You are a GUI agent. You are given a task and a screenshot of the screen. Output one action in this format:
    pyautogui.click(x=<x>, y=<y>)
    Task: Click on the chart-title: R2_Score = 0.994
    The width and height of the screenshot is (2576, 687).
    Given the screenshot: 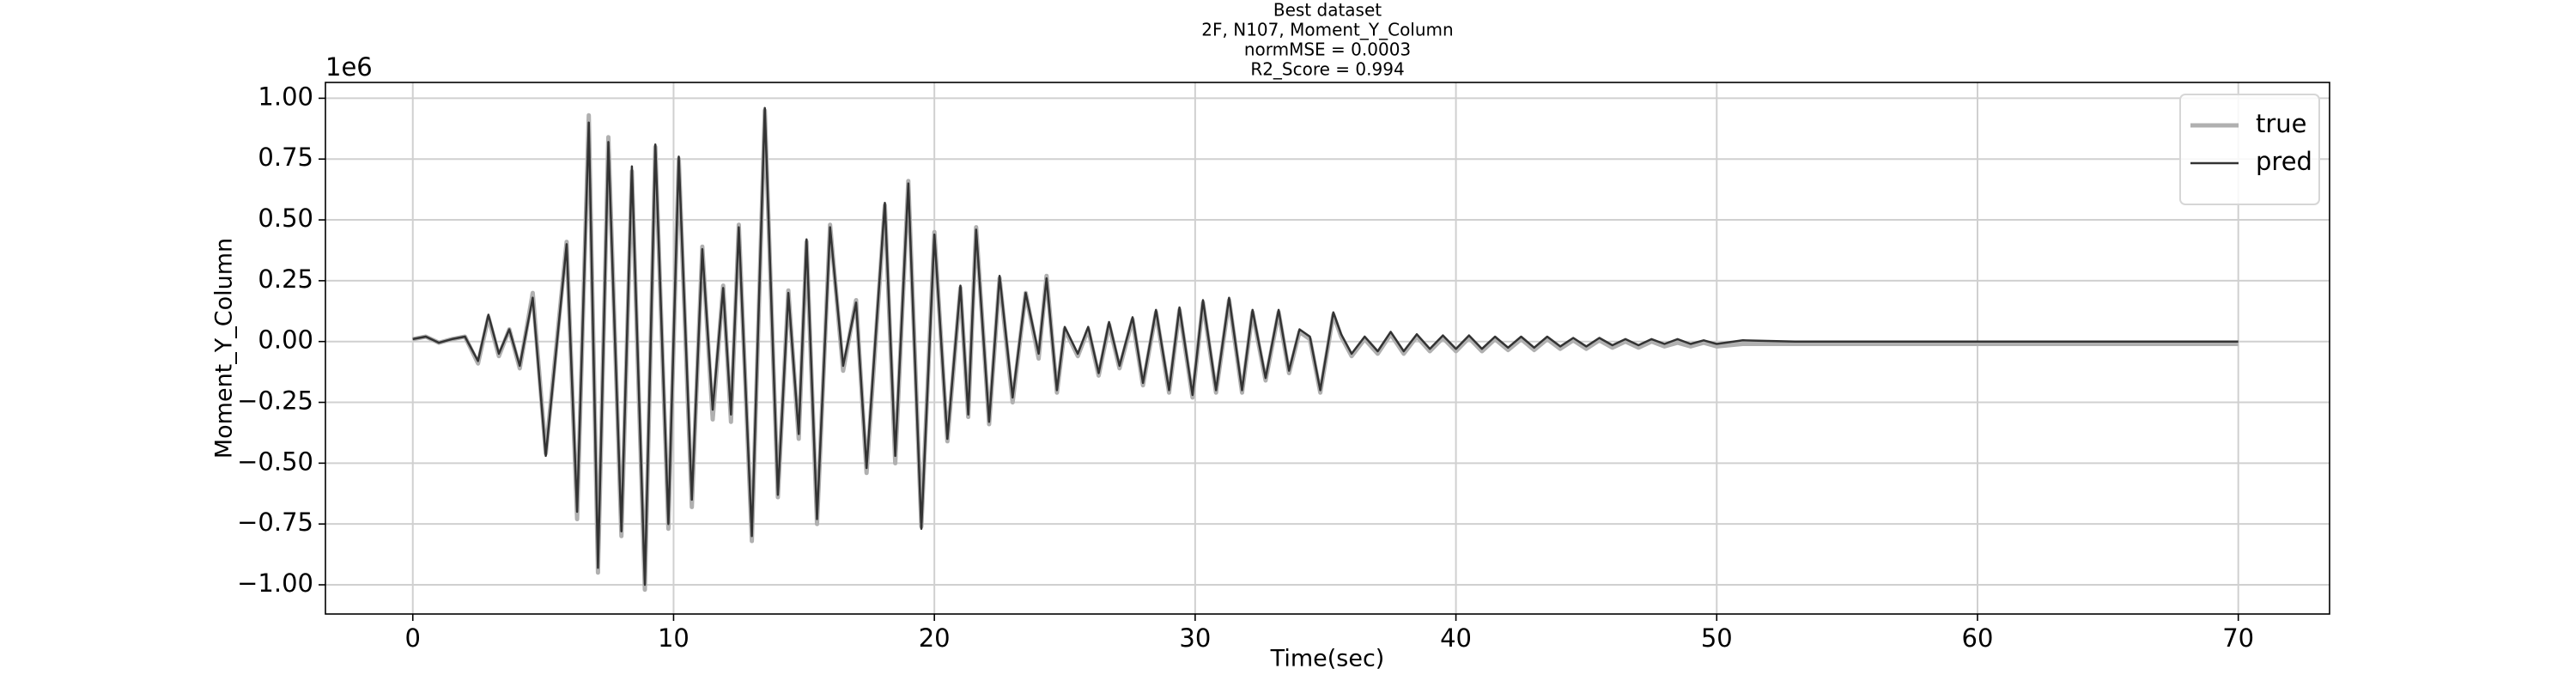 What is the action you would take?
    pyautogui.click(x=1327, y=69)
    